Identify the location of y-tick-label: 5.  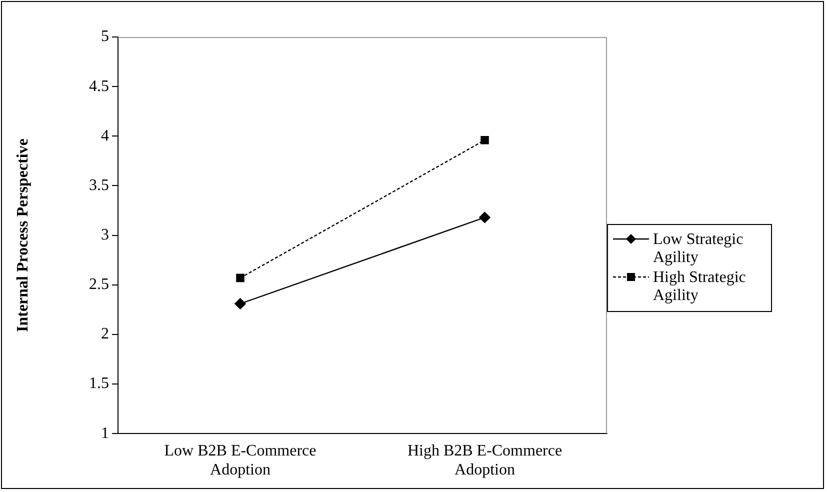
(105, 37).